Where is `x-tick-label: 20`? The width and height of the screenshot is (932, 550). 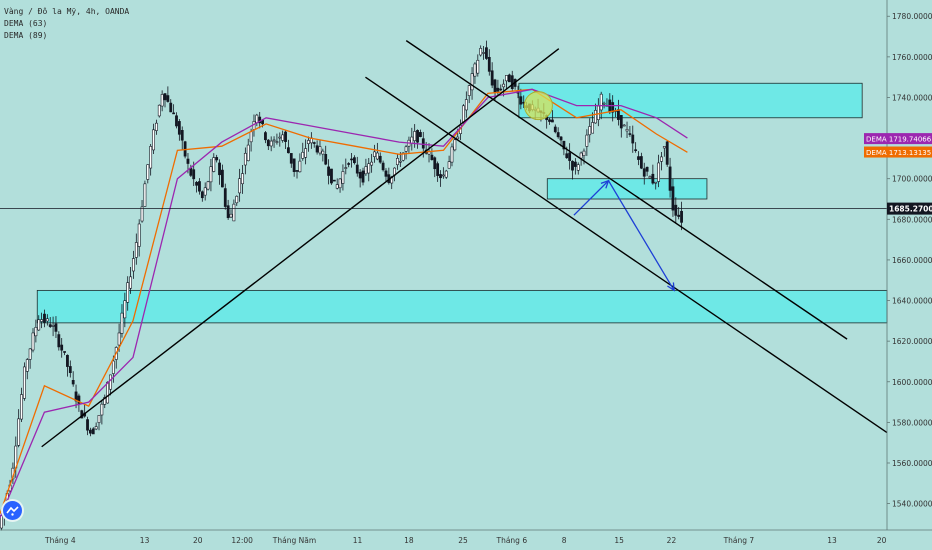 x-tick-label: 20 is located at coordinates (198, 540).